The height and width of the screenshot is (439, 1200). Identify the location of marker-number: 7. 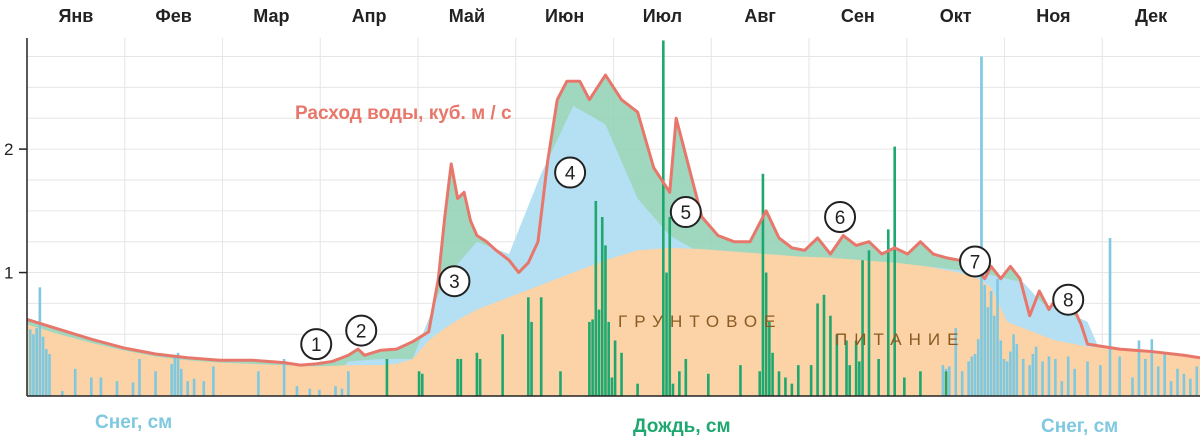
(975, 262).